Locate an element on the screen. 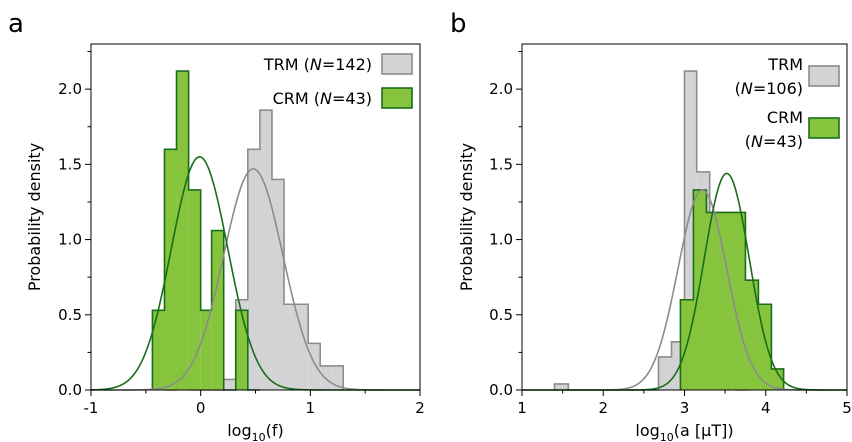 The width and height of the screenshot is (852, 442). legend-label-line1: CRM is located at coordinates (785, 117).